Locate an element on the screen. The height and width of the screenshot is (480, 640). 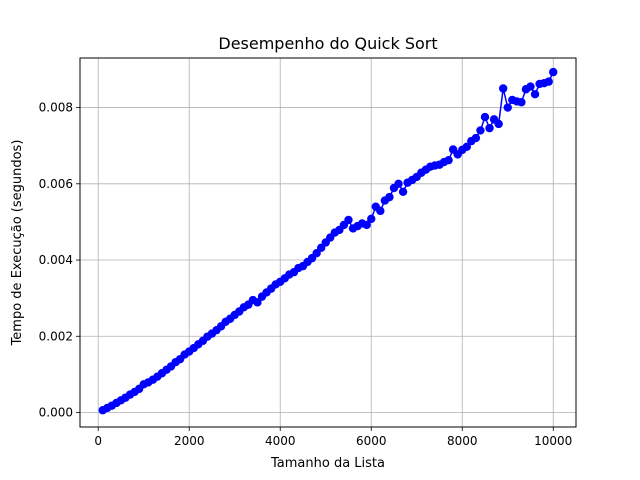
y-axis-ticks: 0.000 0.002 0.004 0.006 0.008 is located at coordinates (59, 260).